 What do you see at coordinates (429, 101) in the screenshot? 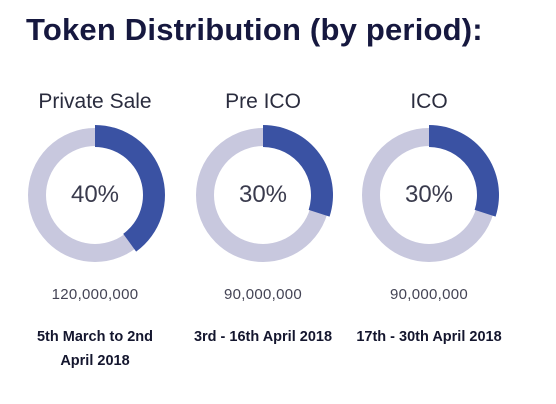
I see `chart-title: ICO` at bounding box center [429, 101].